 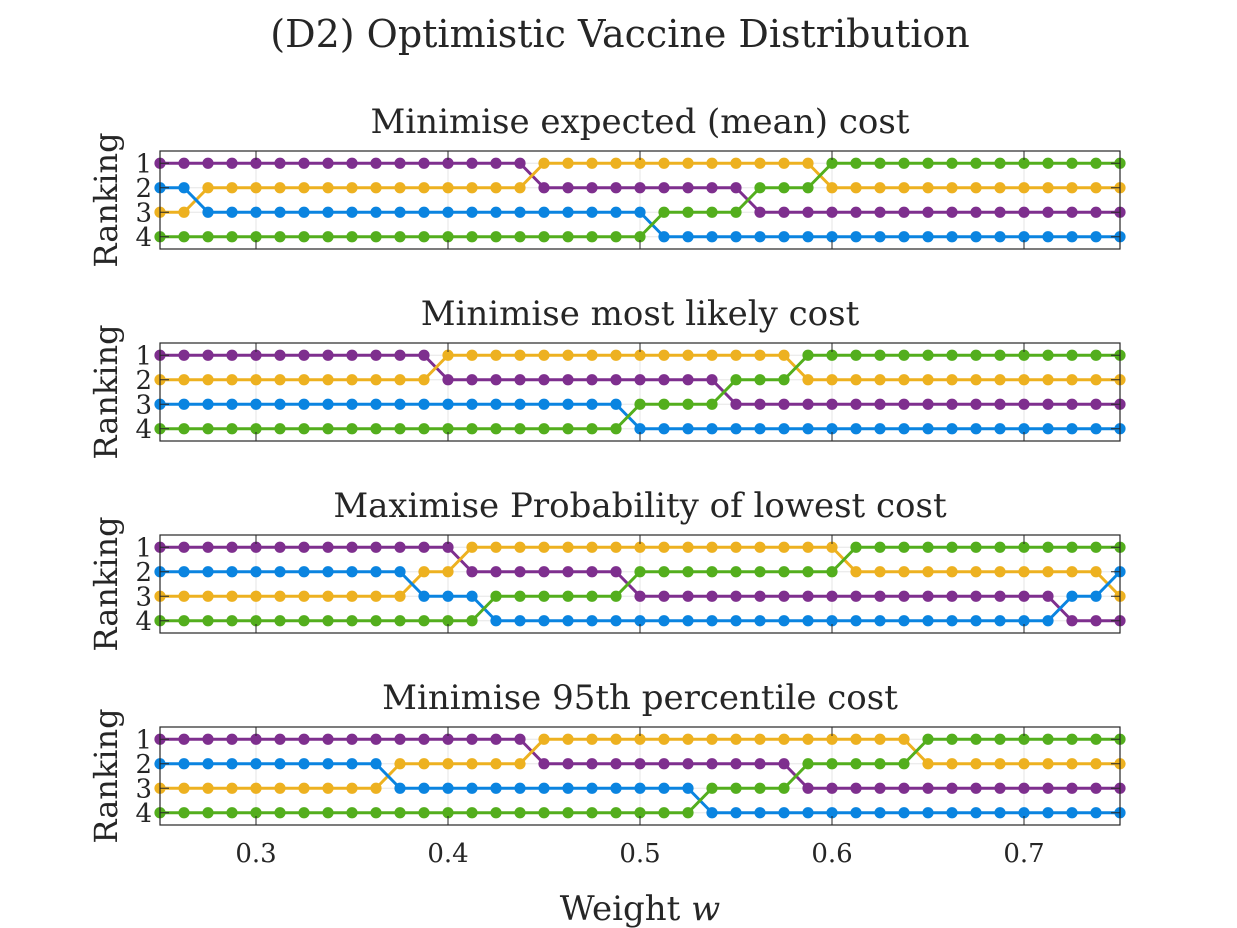 What do you see at coordinates (640, 379) in the screenshot?
I see `subplot-2-series-purple` at bounding box center [640, 379].